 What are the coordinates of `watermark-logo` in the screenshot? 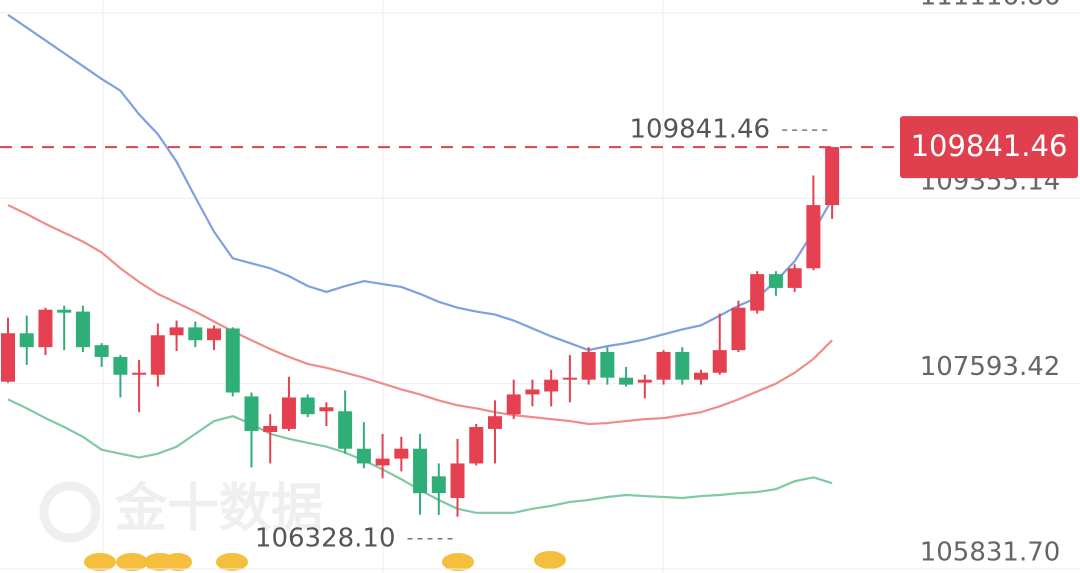 It's located at (70, 512).